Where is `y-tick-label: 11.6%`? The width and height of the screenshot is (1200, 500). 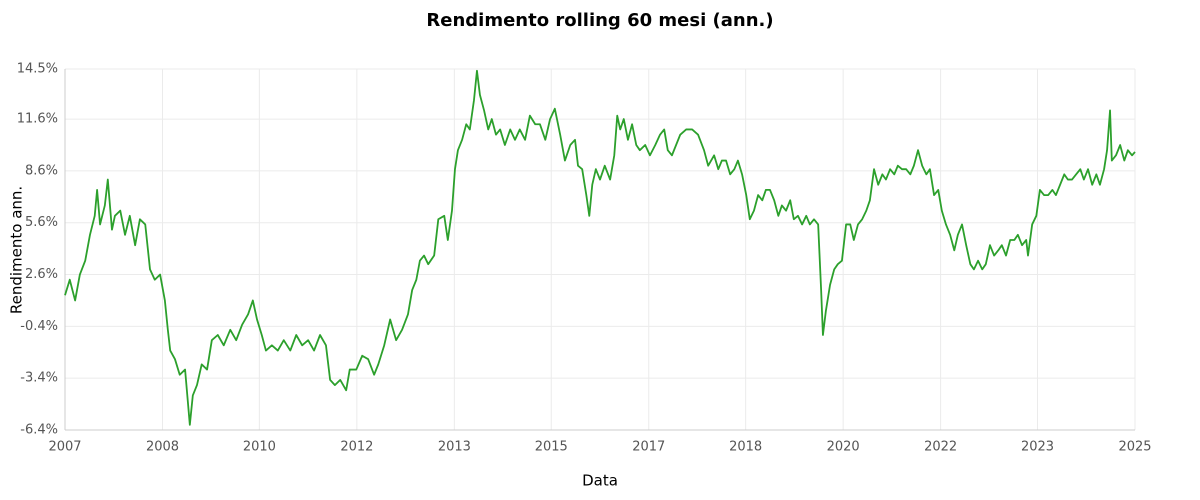 y-tick-label: 11.6% is located at coordinates (37, 119).